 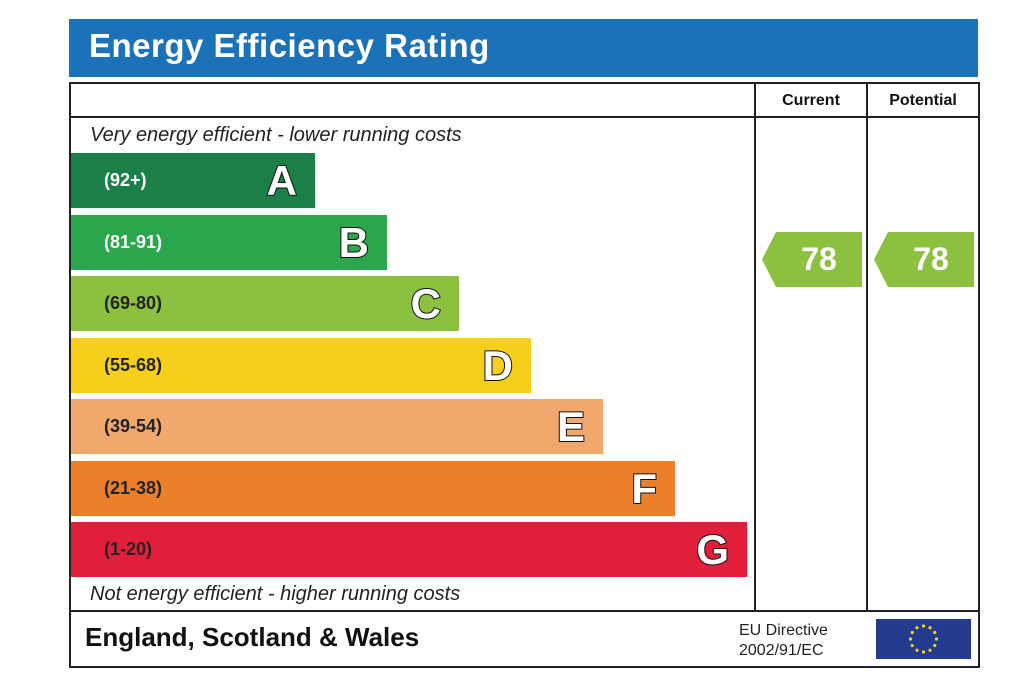 I want to click on header-row-divider, so click(x=524, y=117).